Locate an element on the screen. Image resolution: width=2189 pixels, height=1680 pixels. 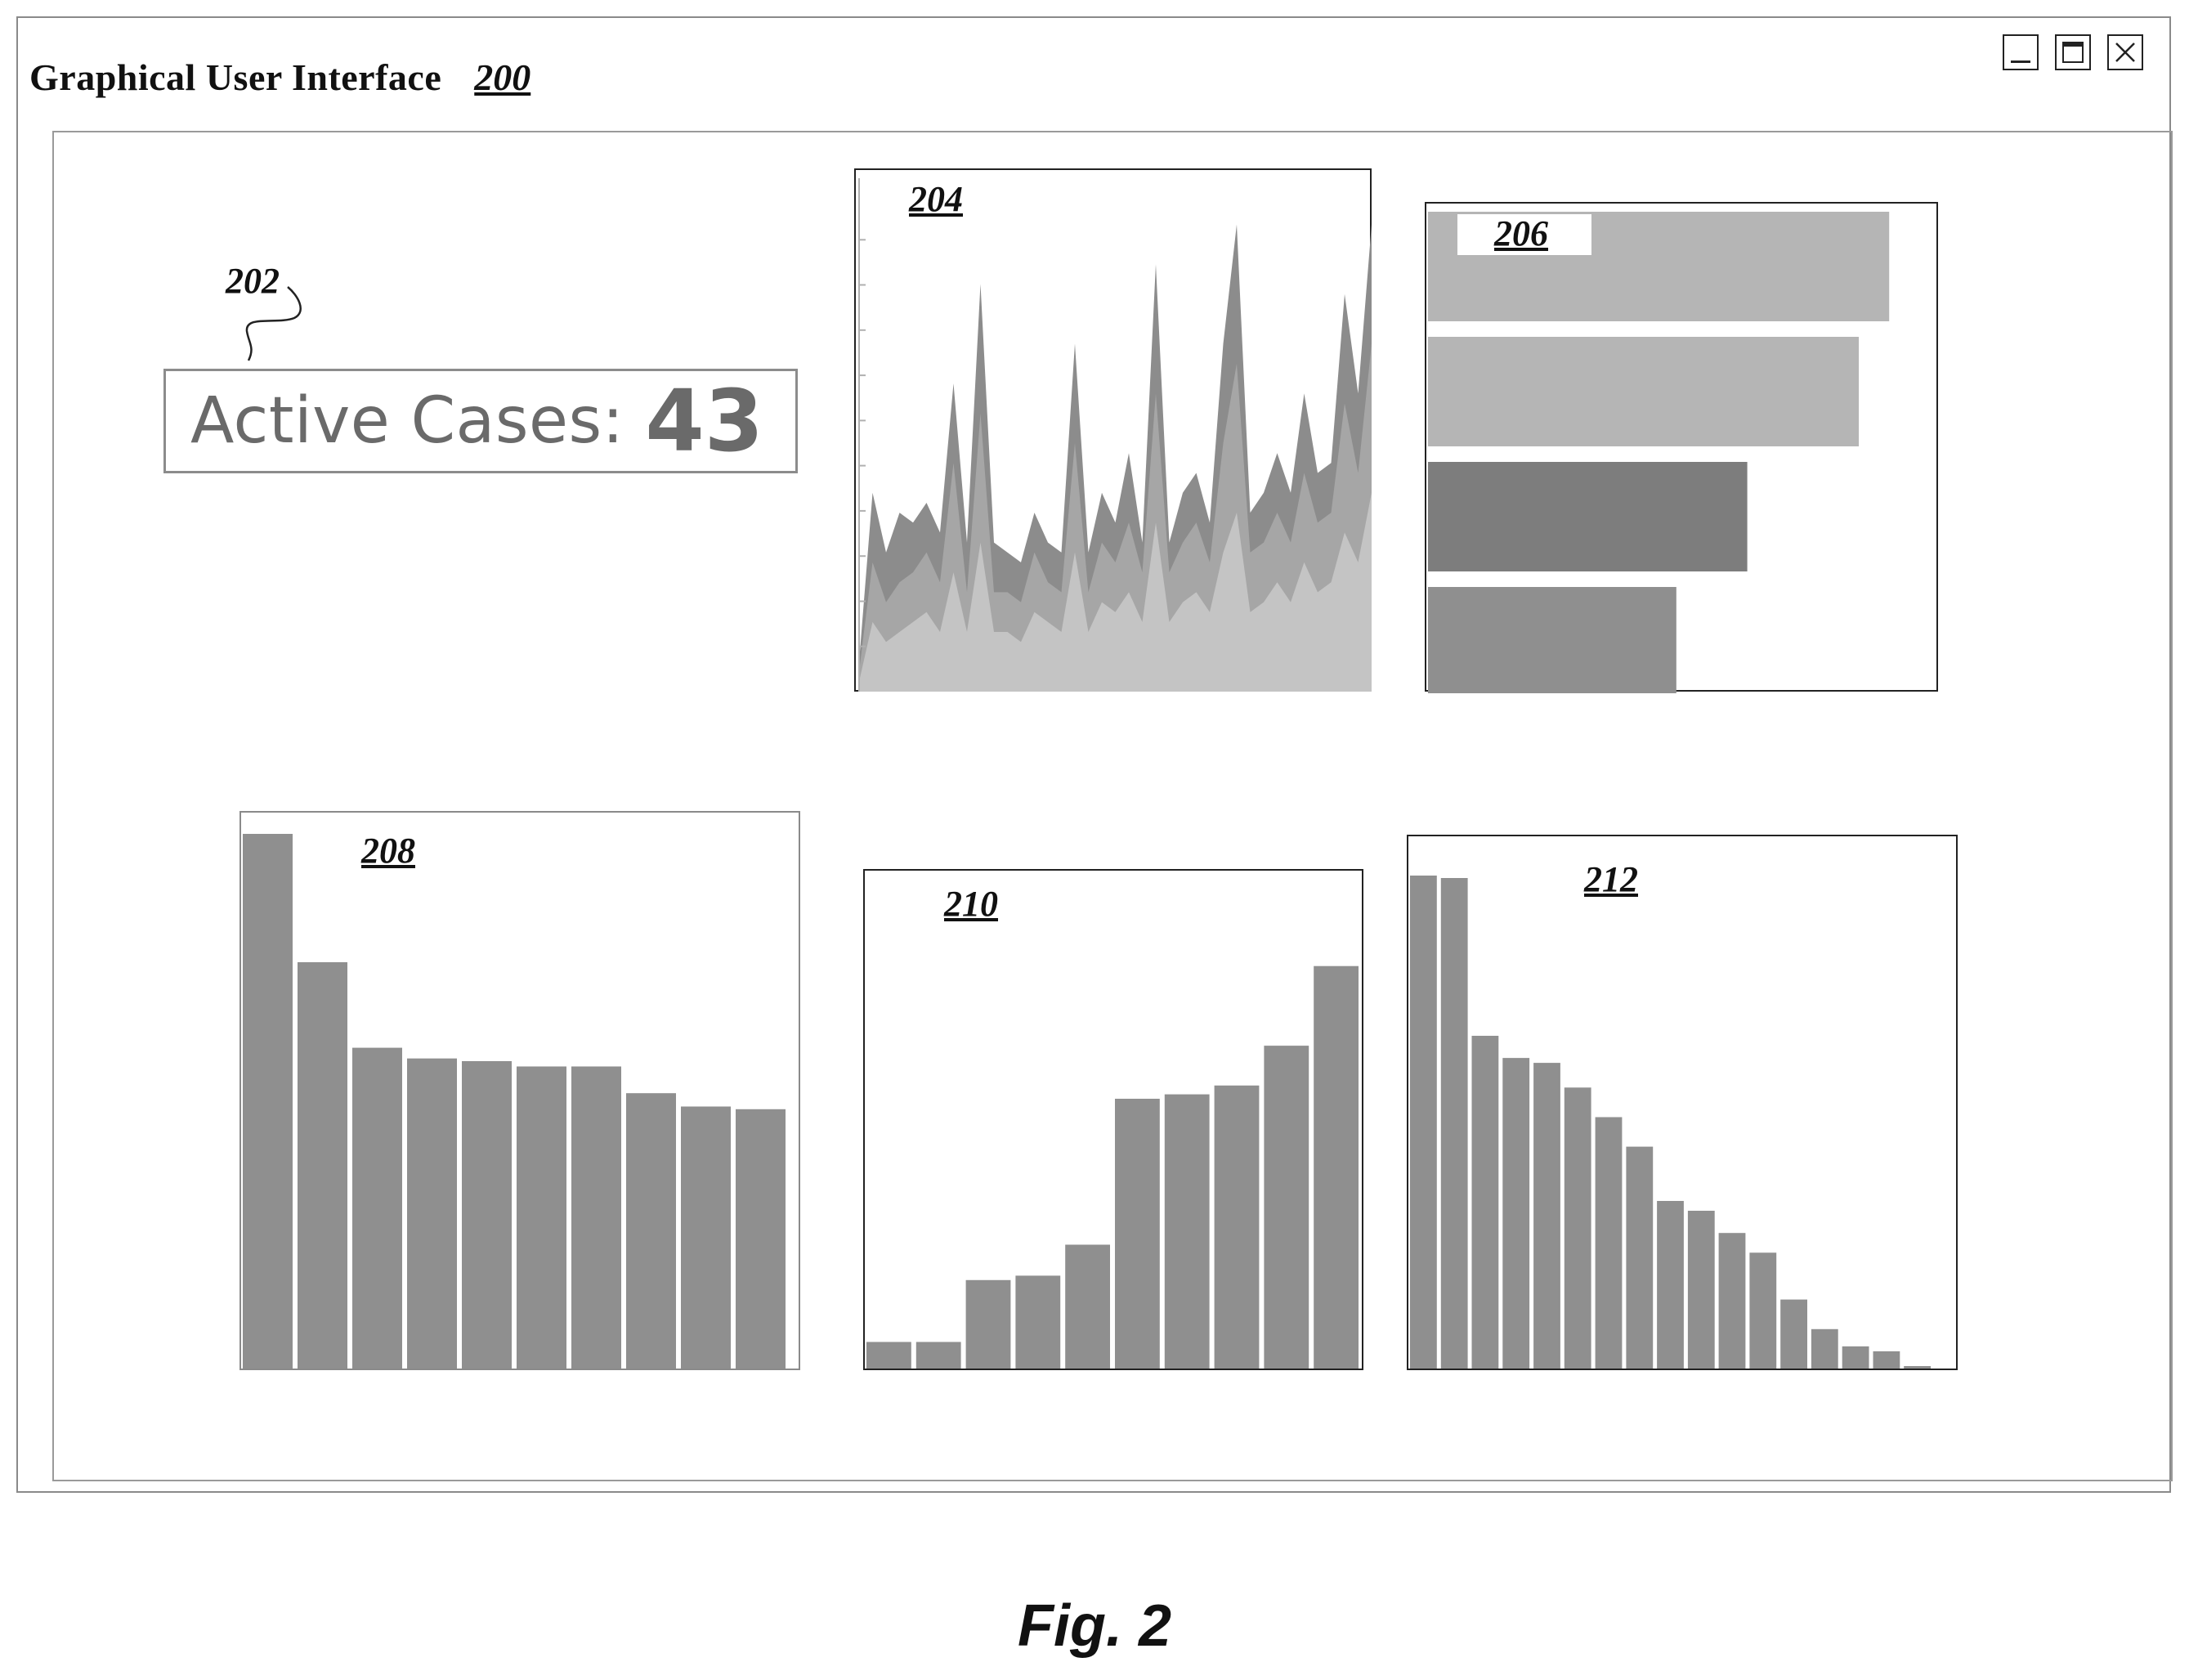
bar-chart-208-panel is located at coordinates (519, 1090).